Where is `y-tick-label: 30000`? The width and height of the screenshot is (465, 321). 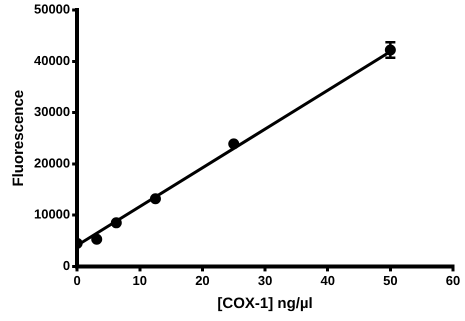
y-tick-label: 30000 is located at coordinates (52, 112).